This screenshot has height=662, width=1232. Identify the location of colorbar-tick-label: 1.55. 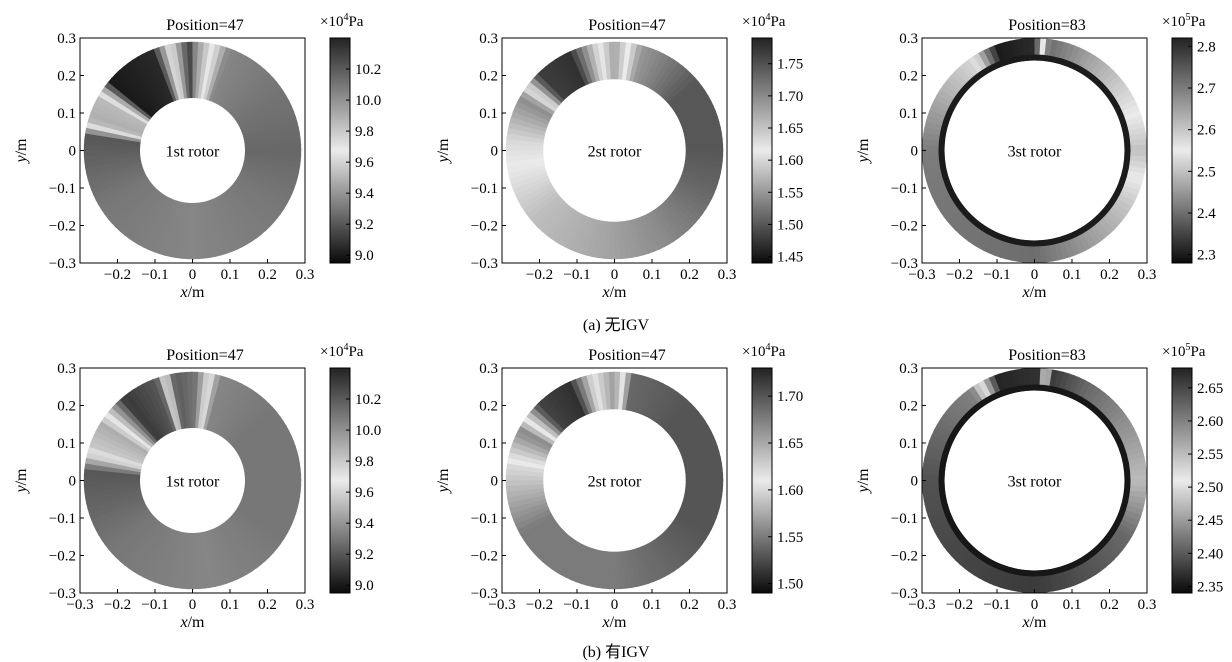
(790, 538).